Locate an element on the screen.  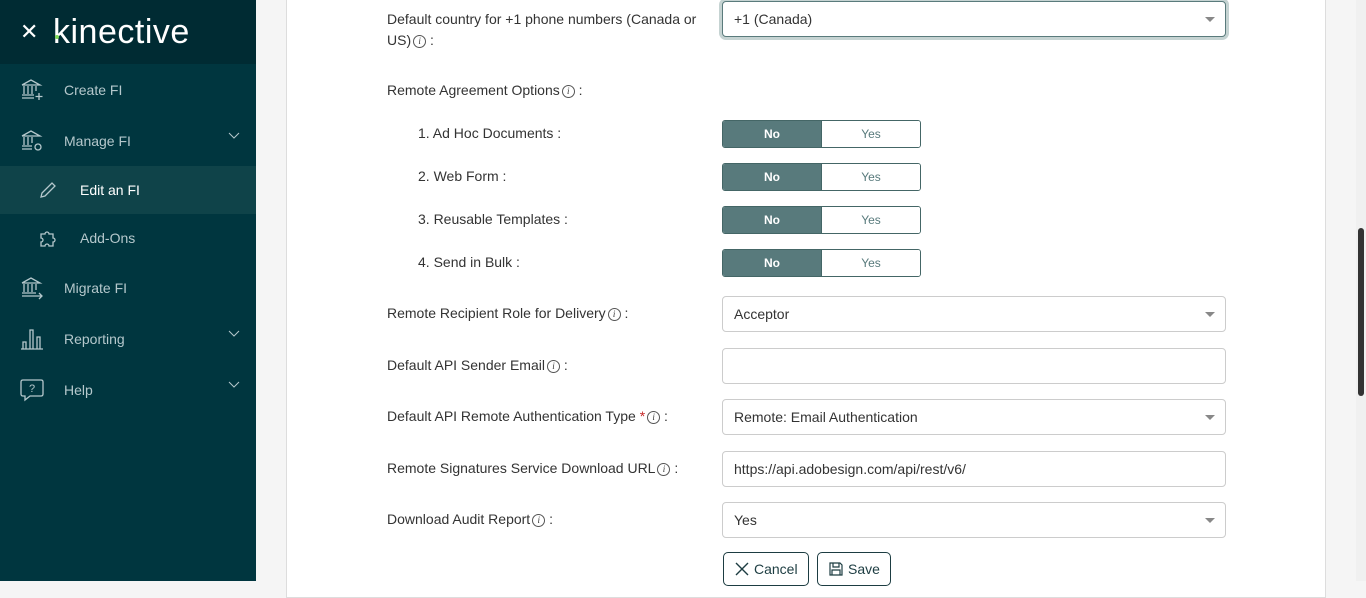
scrollbar is located at coordinates (1361, 290).